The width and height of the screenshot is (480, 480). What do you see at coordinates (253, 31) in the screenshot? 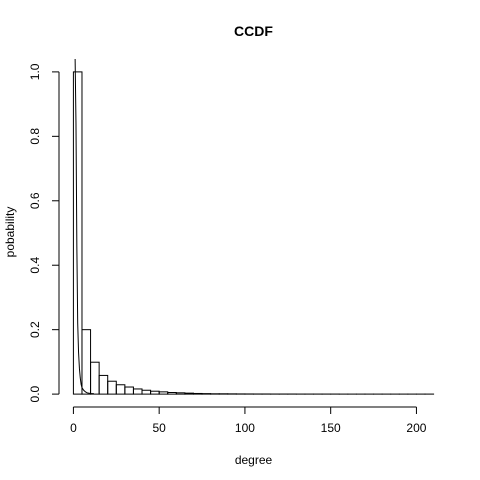
I see `chart-title: CCDF` at bounding box center [253, 31].